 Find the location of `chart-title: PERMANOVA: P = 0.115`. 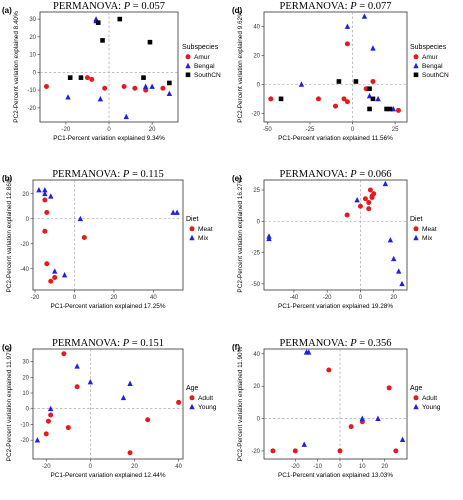

chart-title: PERMANOVA: P = 0.115 is located at coordinates (108, 174).